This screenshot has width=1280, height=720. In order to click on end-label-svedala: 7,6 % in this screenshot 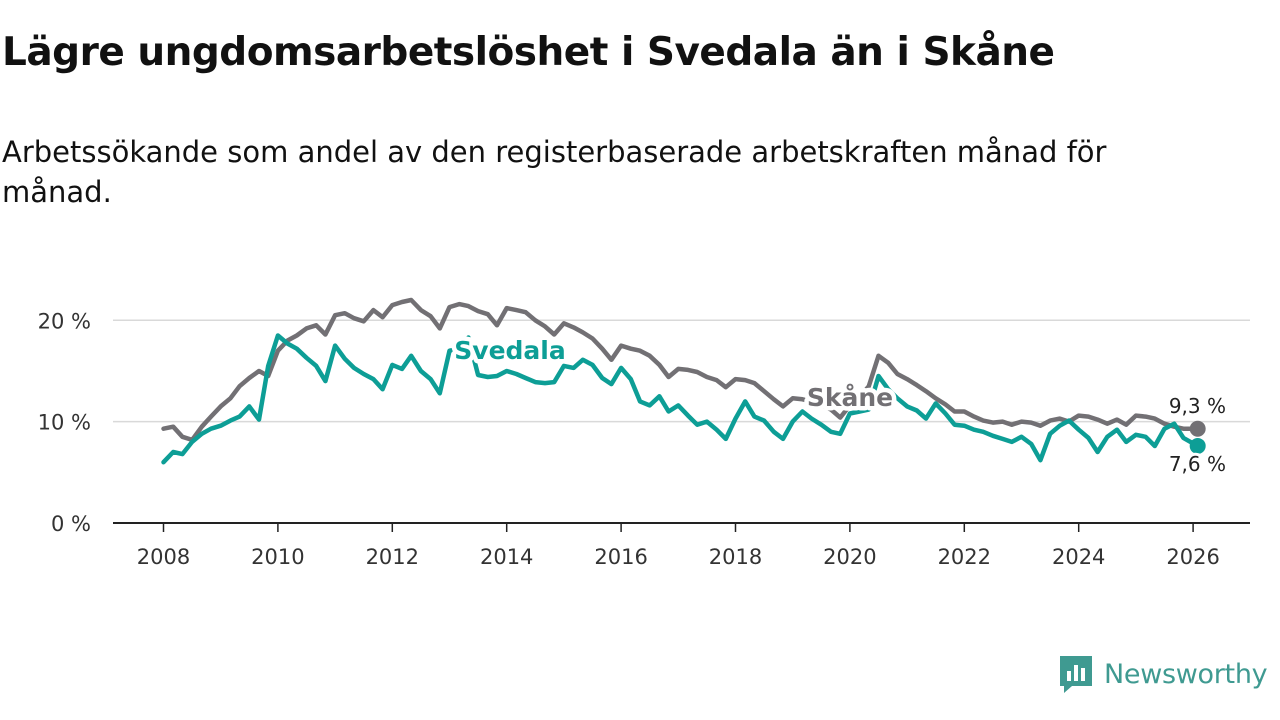, I will do `click(1197, 464)`.